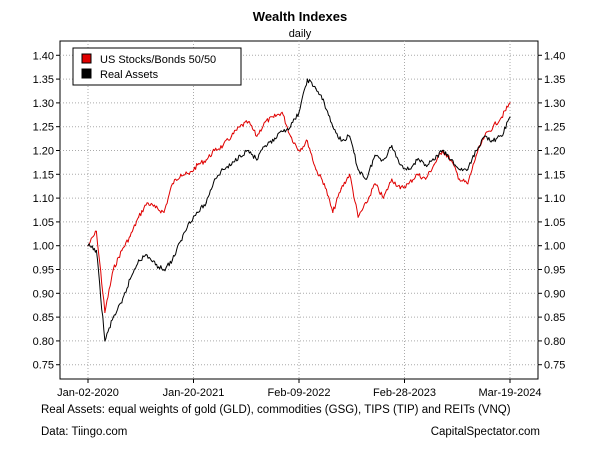 The height and width of the screenshot is (450, 600). What do you see at coordinates (554, 175) in the screenshot?
I see `y-tick-label-right: 1.15` at bounding box center [554, 175].